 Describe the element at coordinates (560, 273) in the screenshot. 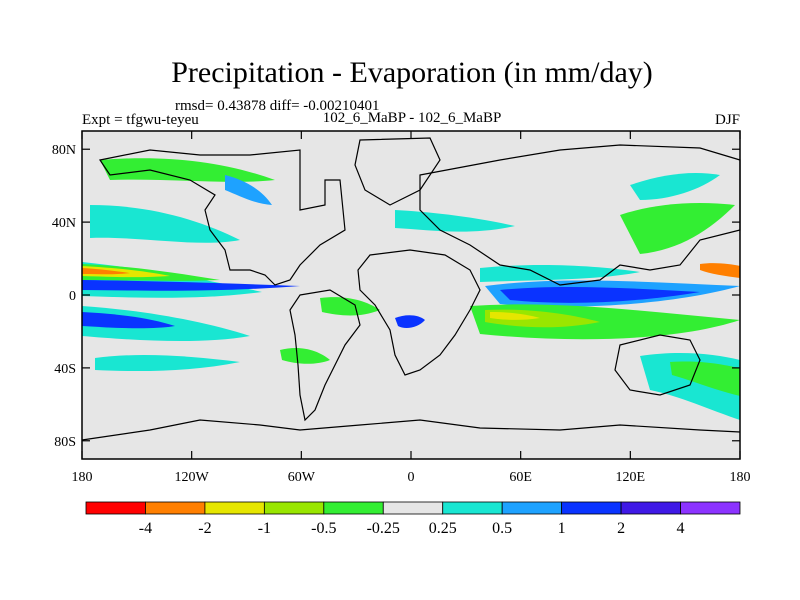

I see `eurasia-north-track` at that location.